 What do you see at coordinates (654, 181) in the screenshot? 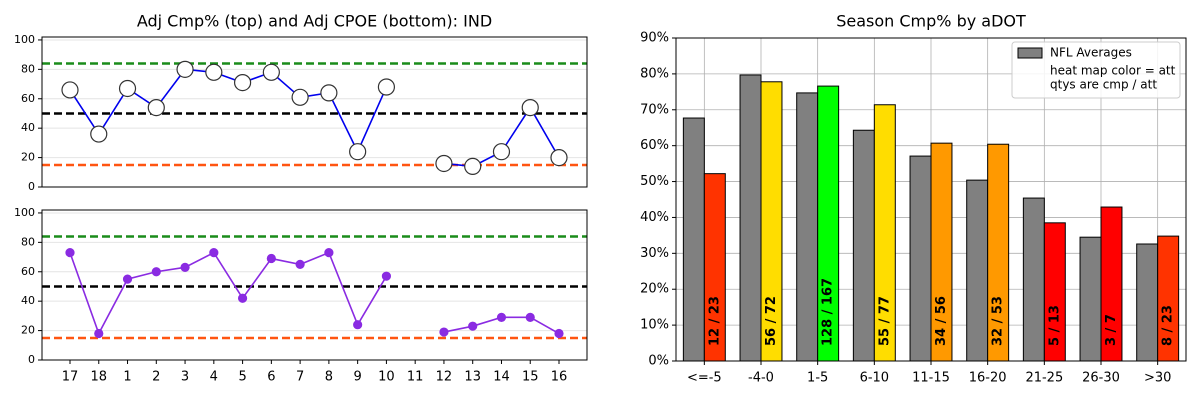
I see `y-tick-label: 50%` at bounding box center [654, 181].